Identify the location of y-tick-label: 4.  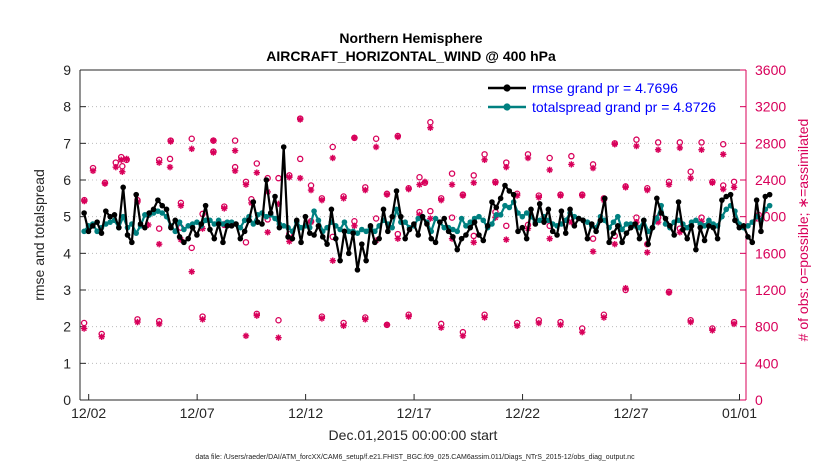
(67, 253).